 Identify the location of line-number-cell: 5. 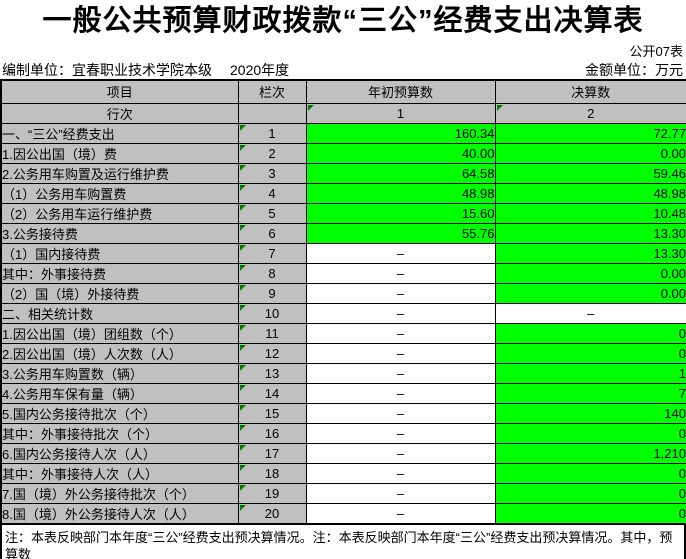
(272, 213).